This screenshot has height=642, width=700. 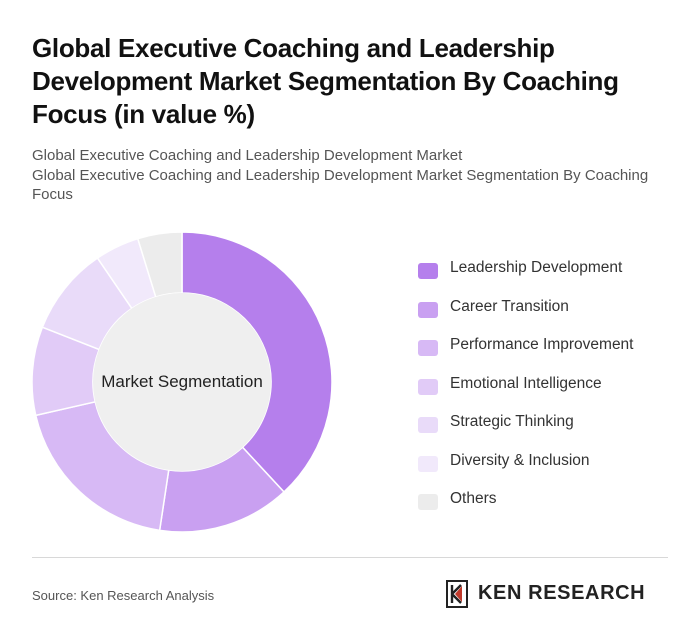 What do you see at coordinates (123, 595) in the screenshot?
I see `source-note: Source: Ken Research Analysis` at bounding box center [123, 595].